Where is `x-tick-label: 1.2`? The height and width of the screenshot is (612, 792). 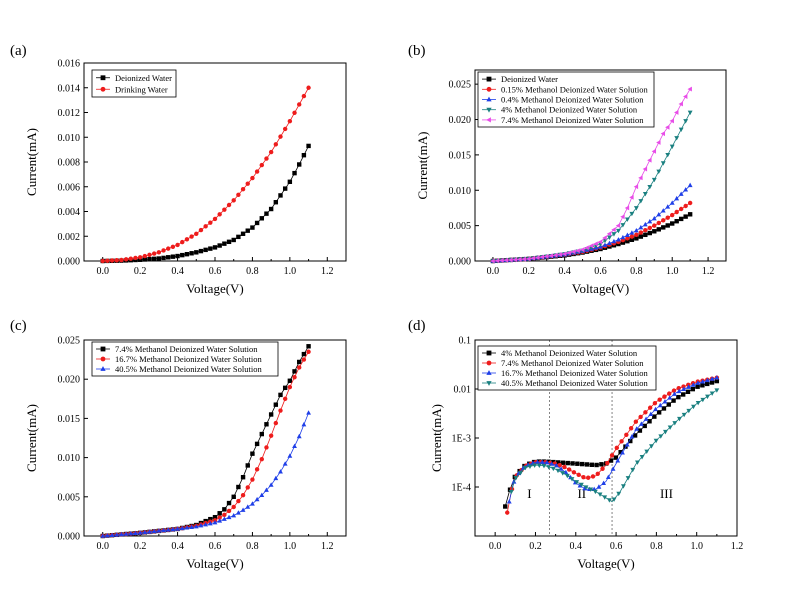
x-tick-label: 1.2 is located at coordinates (327, 271).